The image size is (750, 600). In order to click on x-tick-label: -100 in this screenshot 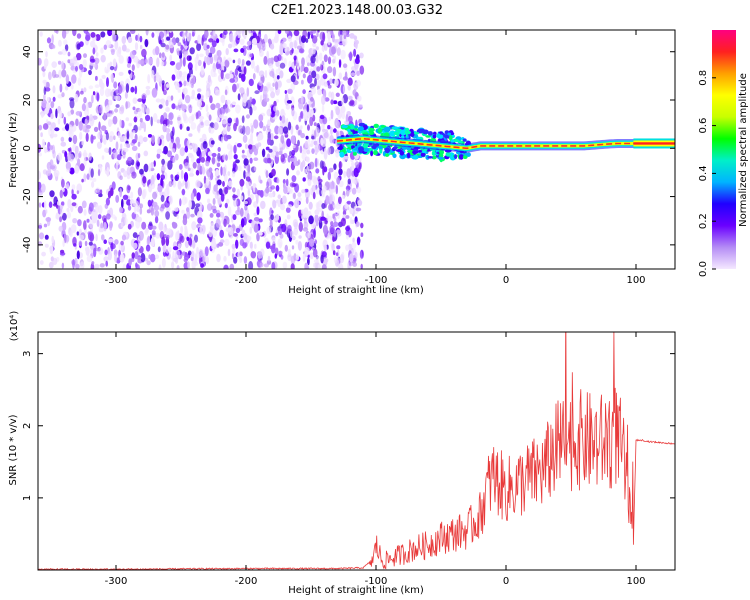, I will do `click(376, 581)`.